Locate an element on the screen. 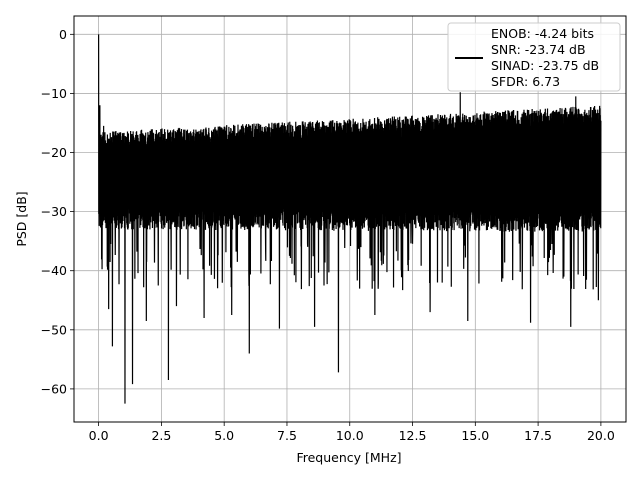  legend-sinad: SINAD: -23.75 dB is located at coordinates (545, 65).